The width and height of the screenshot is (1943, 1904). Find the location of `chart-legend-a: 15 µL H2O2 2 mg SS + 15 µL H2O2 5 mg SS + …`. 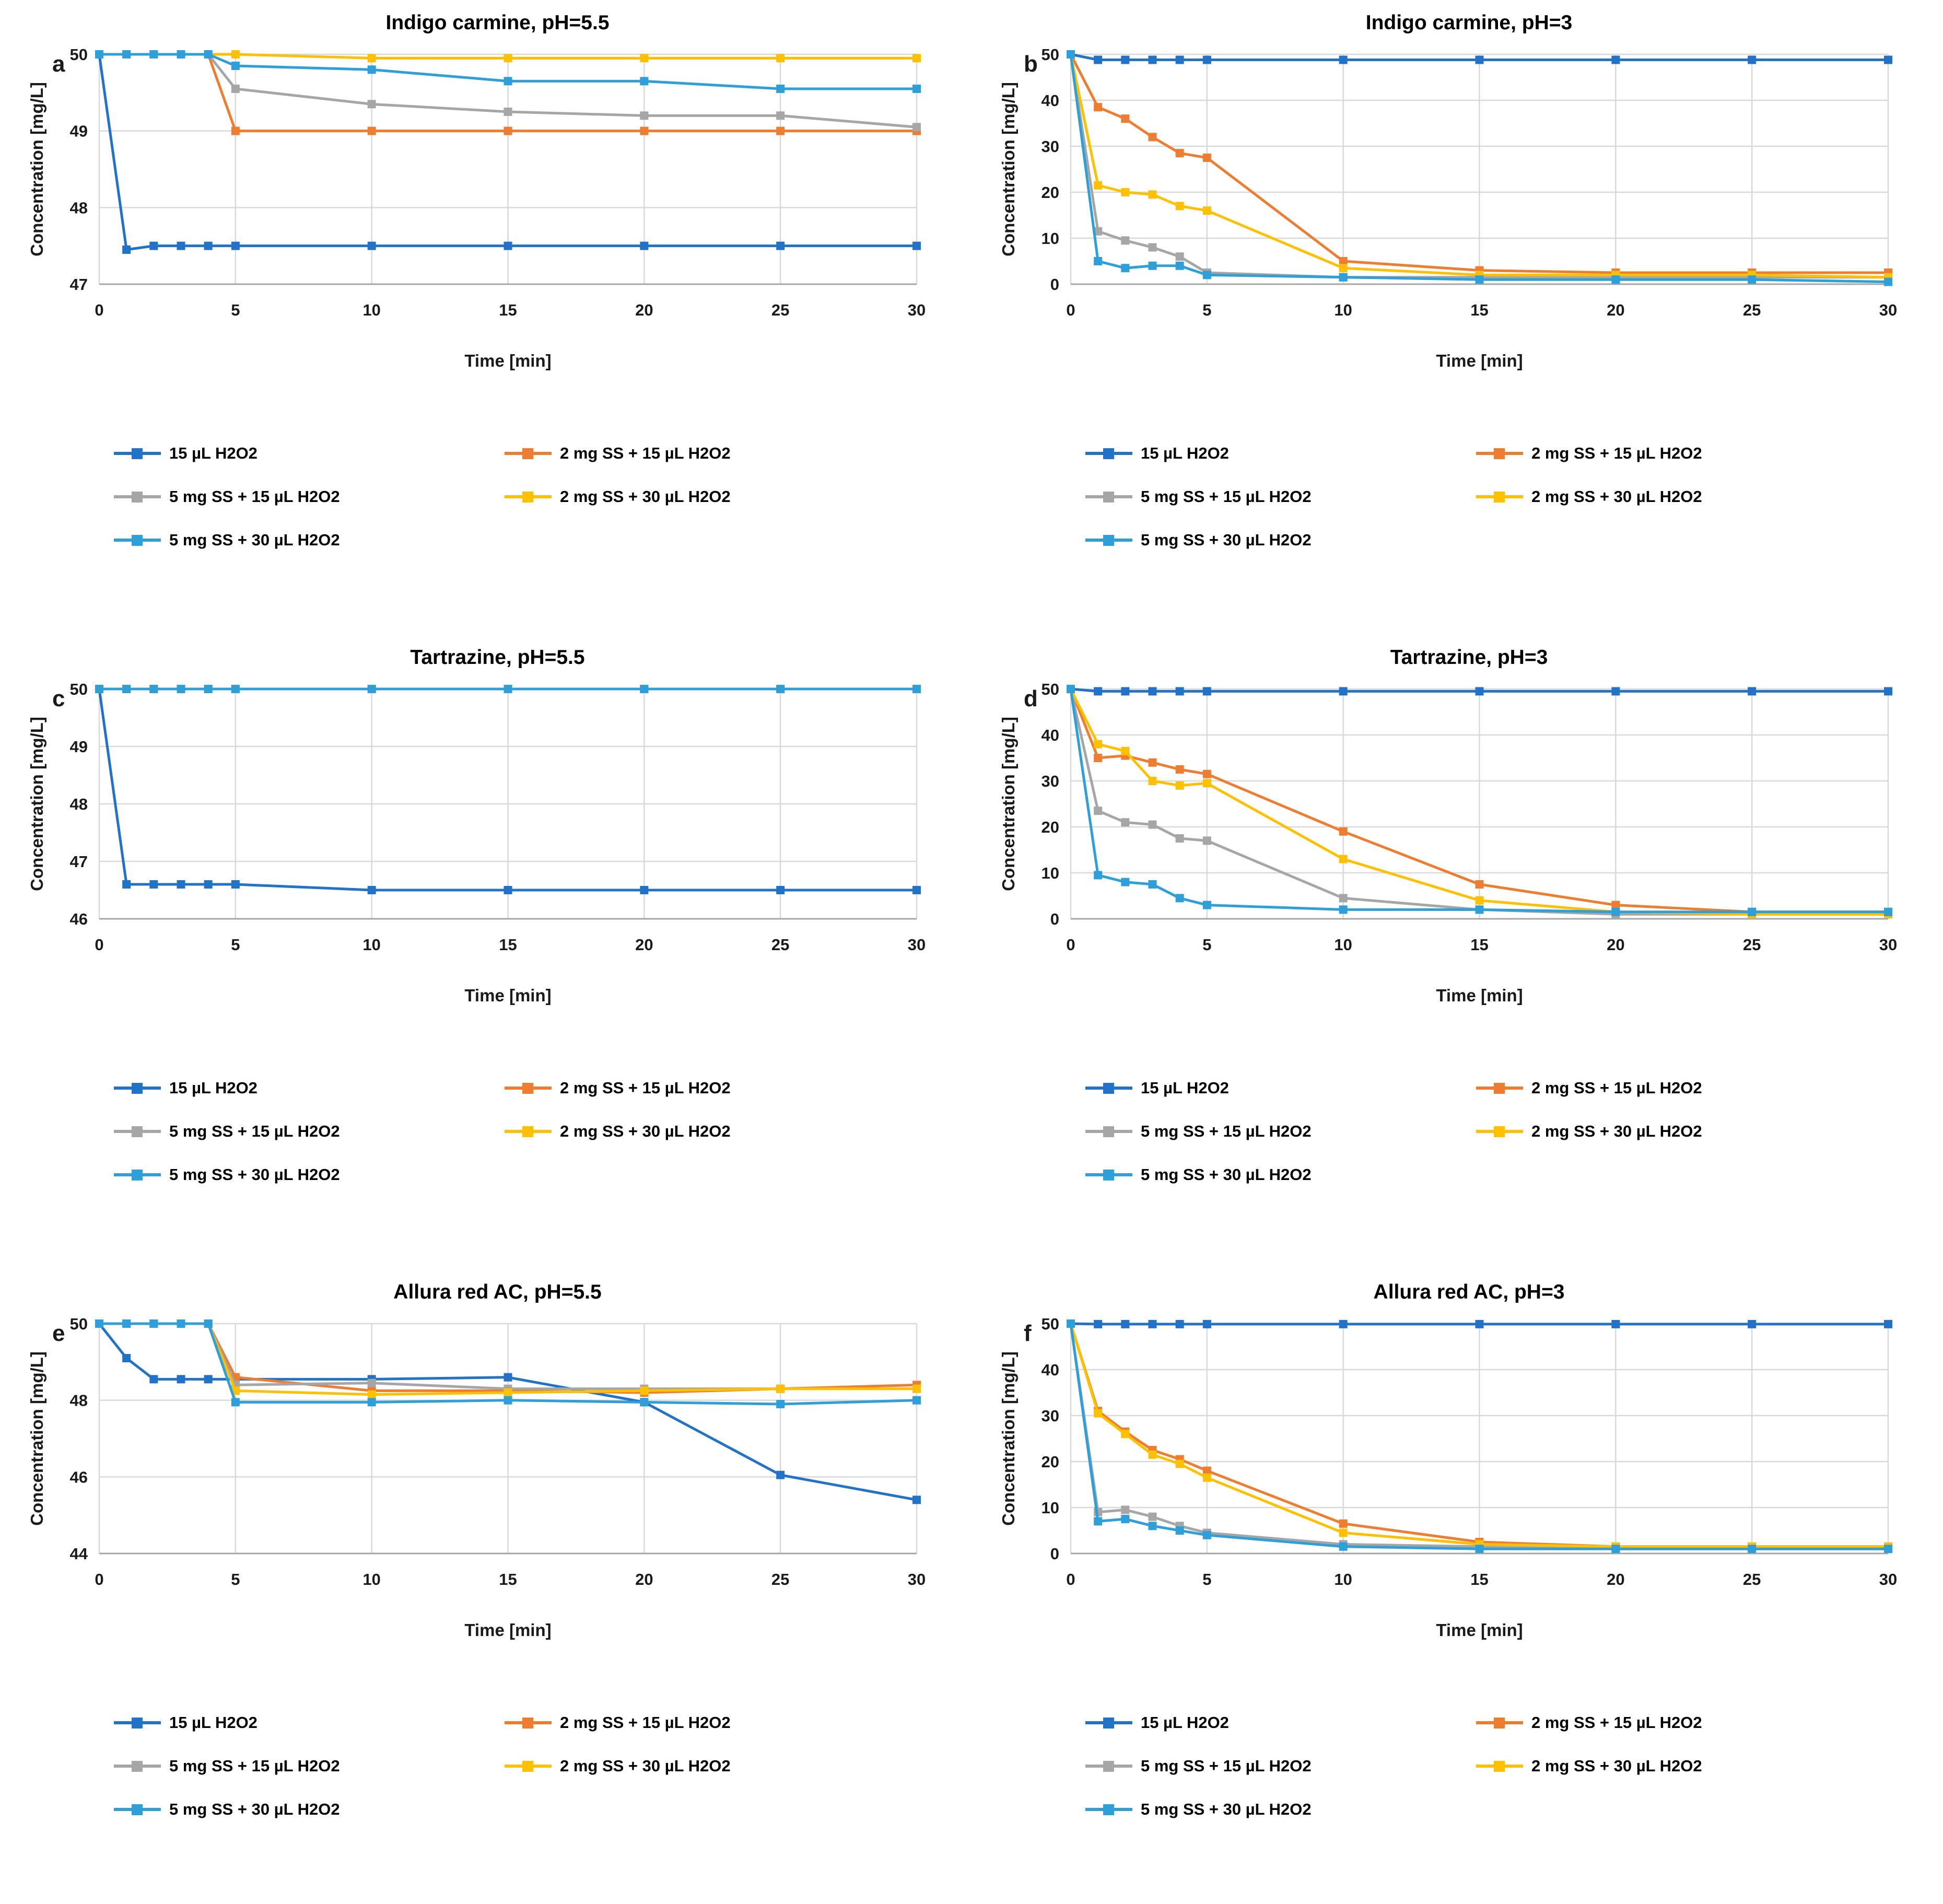

chart-legend-a: 15 µL H2O2 2 mg SS + 15 µL H2O2 5 mg SS + … is located at coordinates (543, 496).